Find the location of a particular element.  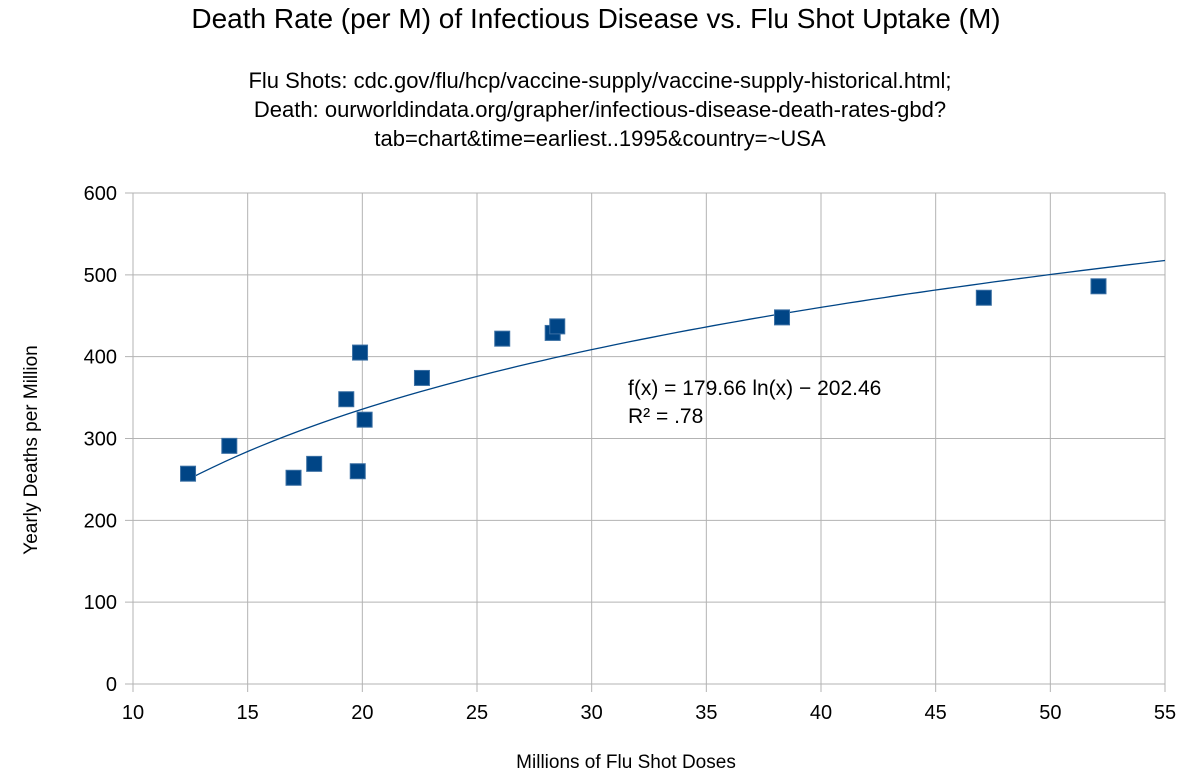

y-tick-label-600: 600 is located at coordinates (100, 194).